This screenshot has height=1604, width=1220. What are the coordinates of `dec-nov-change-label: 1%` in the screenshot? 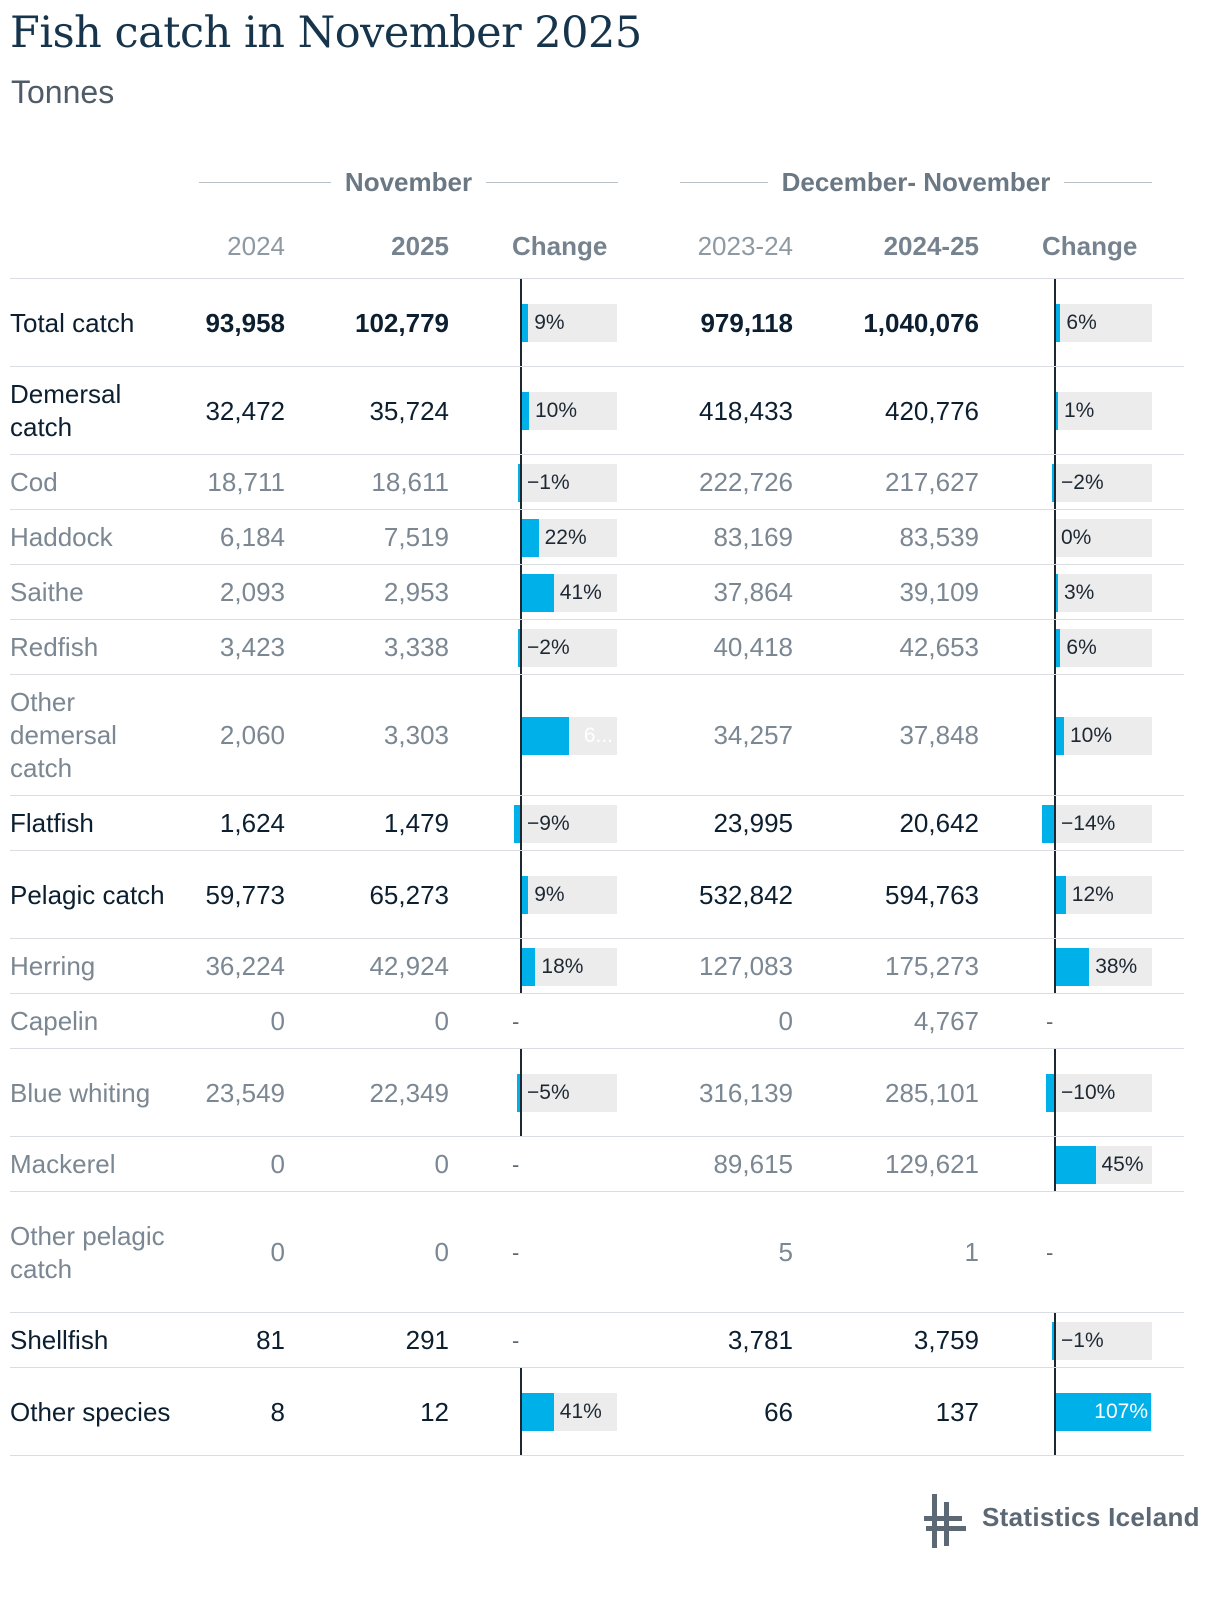 It's located at (1079, 410).